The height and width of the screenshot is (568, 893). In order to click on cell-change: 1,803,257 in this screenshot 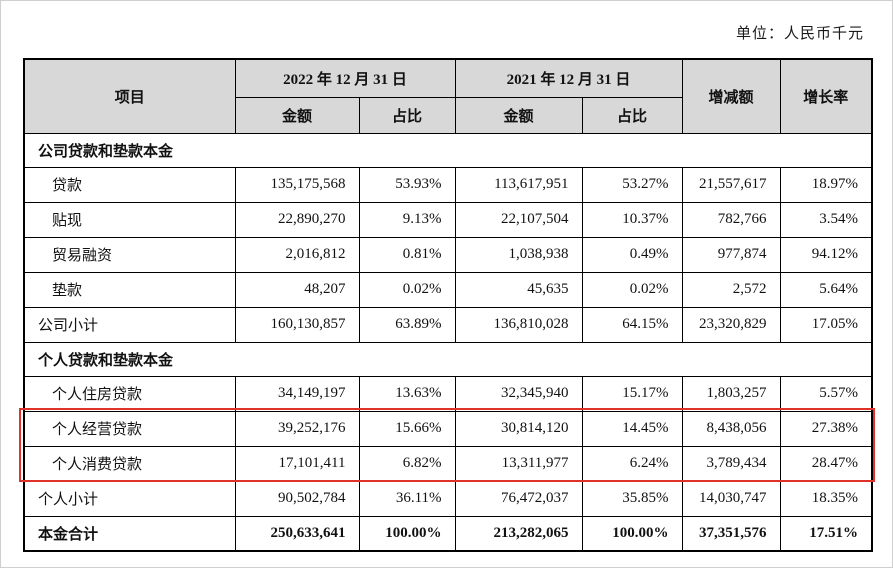, I will do `click(731, 393)`.